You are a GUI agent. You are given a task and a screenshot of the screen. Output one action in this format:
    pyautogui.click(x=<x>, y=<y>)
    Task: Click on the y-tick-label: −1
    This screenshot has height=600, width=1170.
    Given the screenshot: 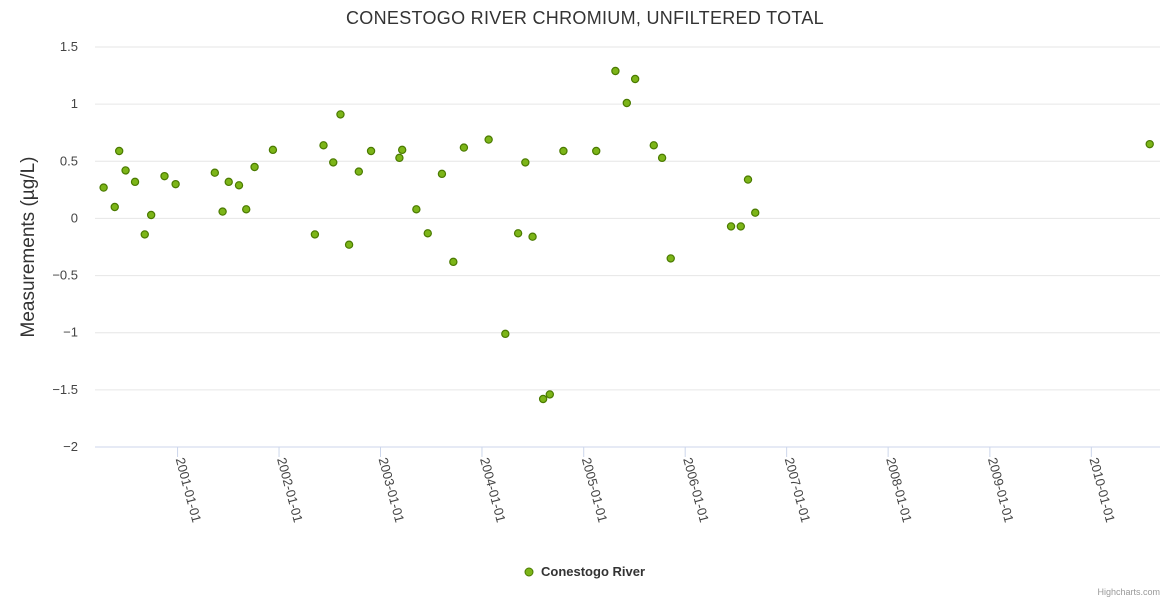 What is the action you would take?
    pyautogui.click(x=70, y=332)
    